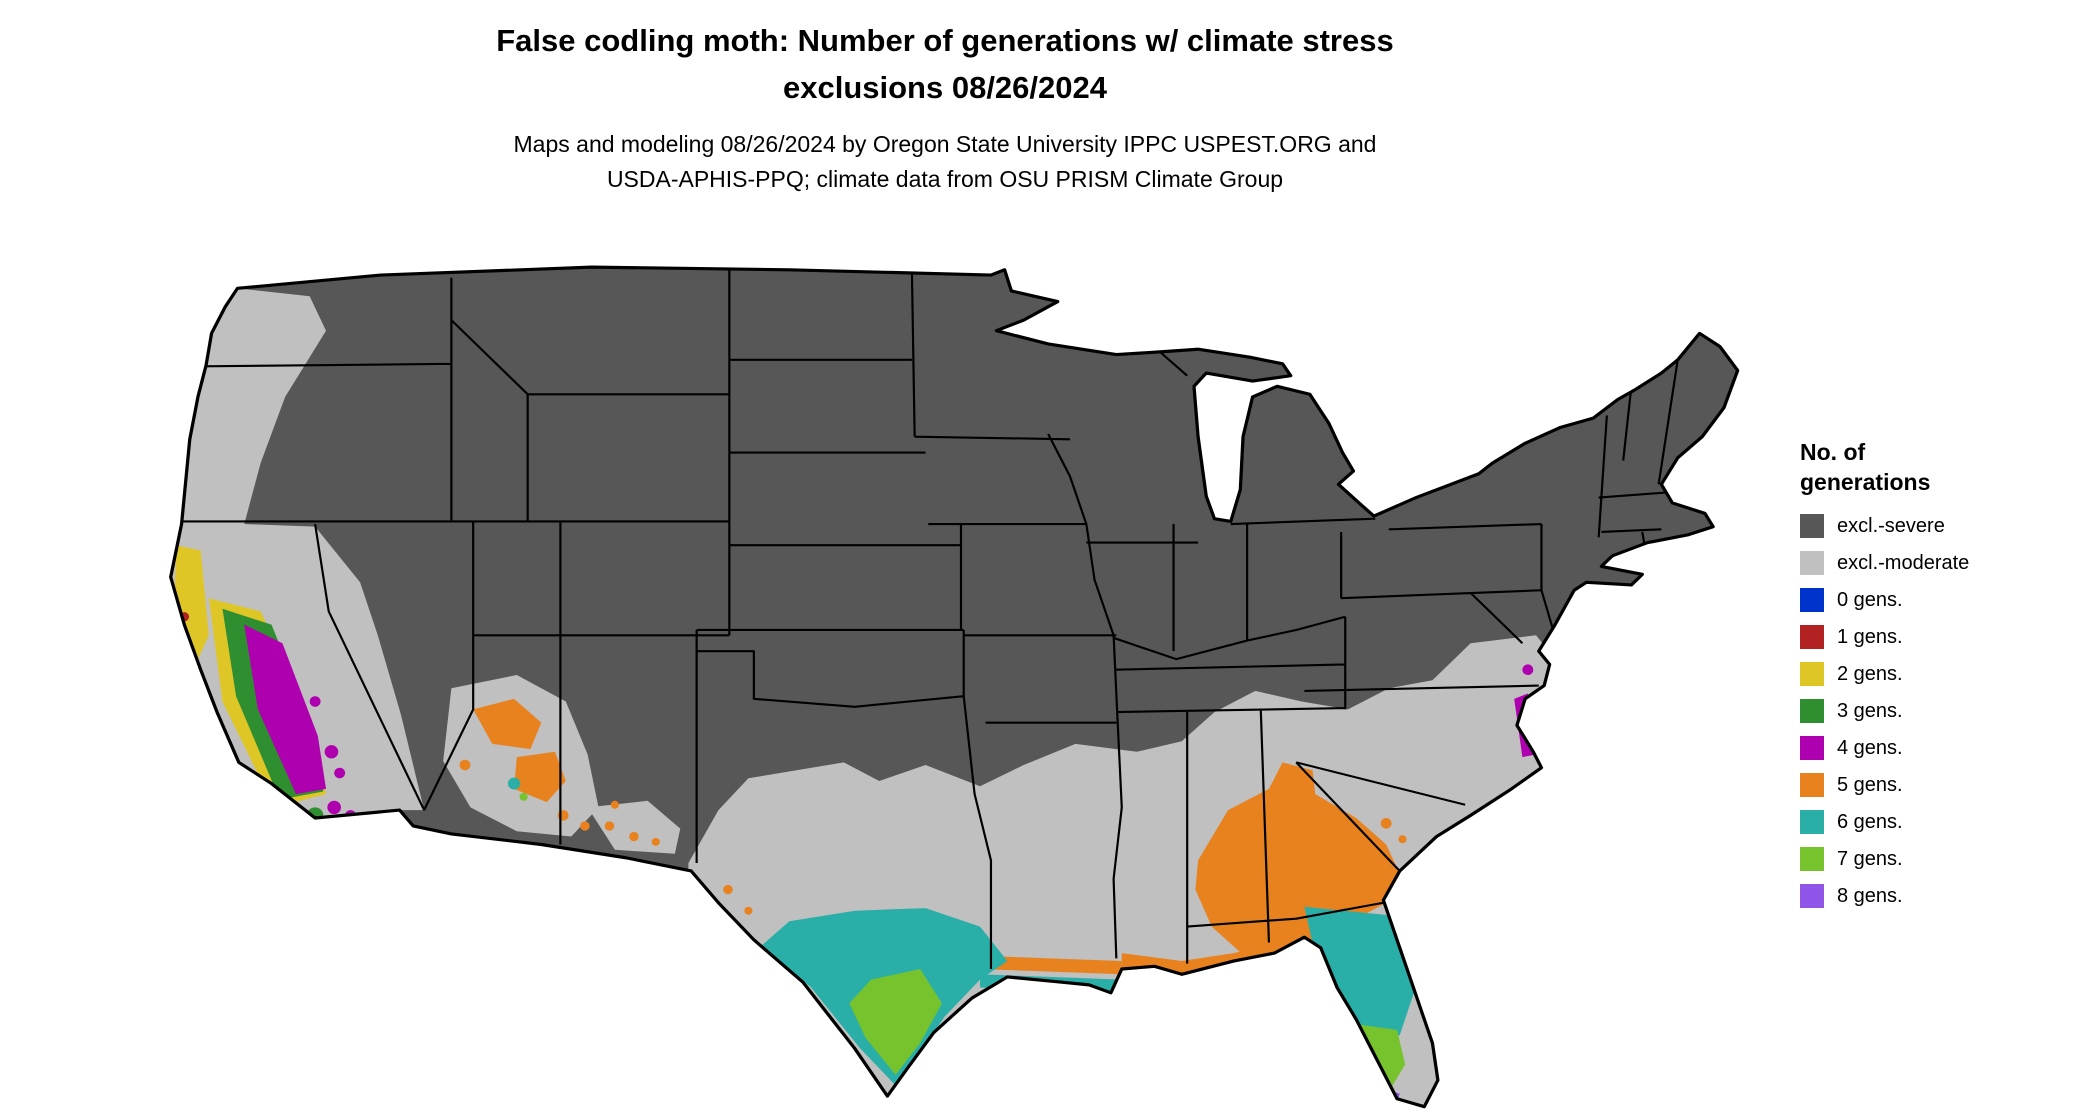 The width and height of the screenshot is (2100, 1116). Describe the element at coordinates (1812, 821) in the screenshot. I see `legend-swatch-6-gens` at that location.